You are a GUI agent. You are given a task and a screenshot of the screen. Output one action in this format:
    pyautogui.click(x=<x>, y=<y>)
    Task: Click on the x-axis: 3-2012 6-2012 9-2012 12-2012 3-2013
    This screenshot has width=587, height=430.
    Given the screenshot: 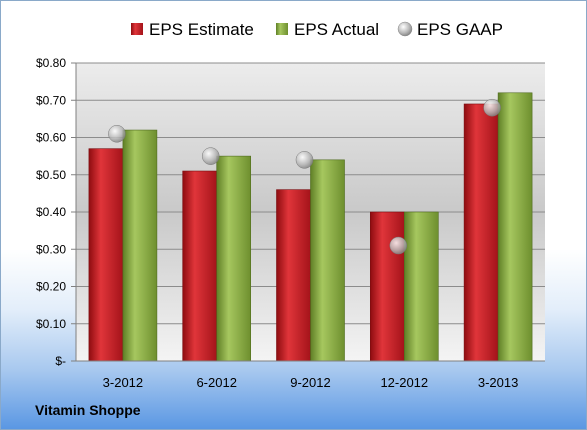 What is the action you would take?
    pyautogui.click(x=308, y=375)
    